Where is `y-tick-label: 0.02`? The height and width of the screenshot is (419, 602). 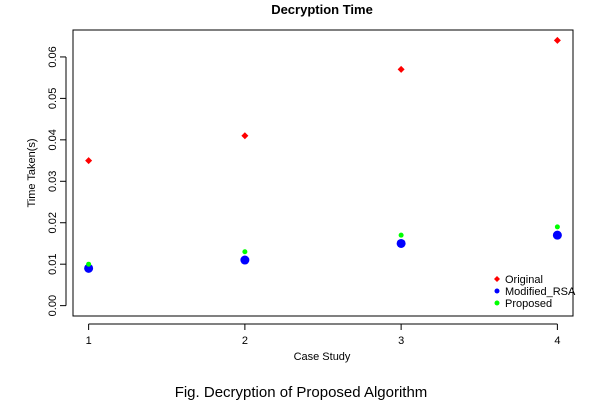
y-tick-label: 0.02 is located at coordinates (53, 222).